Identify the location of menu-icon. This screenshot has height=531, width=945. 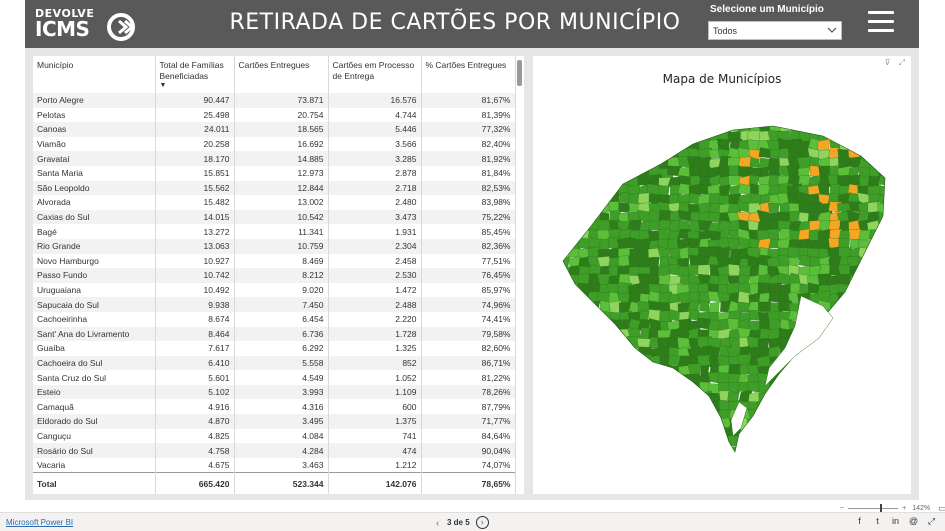
(881, 23).